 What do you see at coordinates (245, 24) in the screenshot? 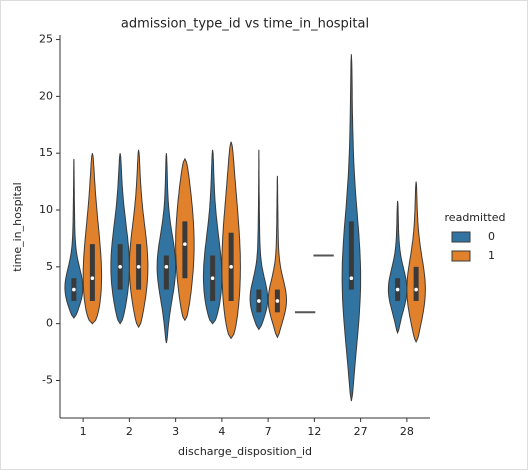
I see `chart-title: admission_type_id vs time_in_hospital` at bounding box center [245, 24].